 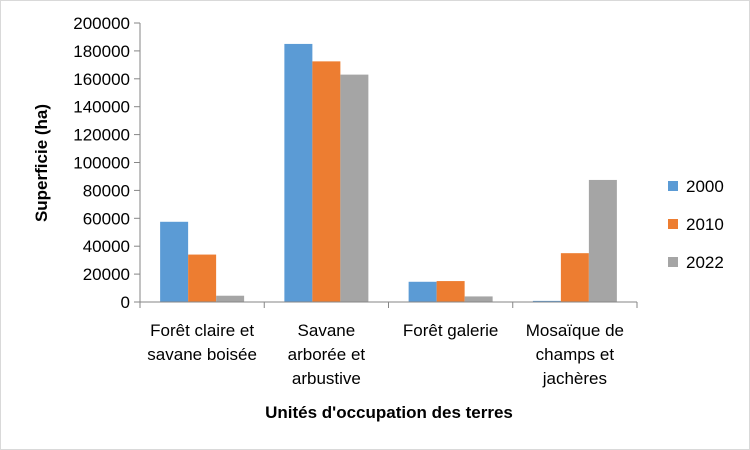 I want to click on x-category-label-line: champs et, so click(x=575, y=354).